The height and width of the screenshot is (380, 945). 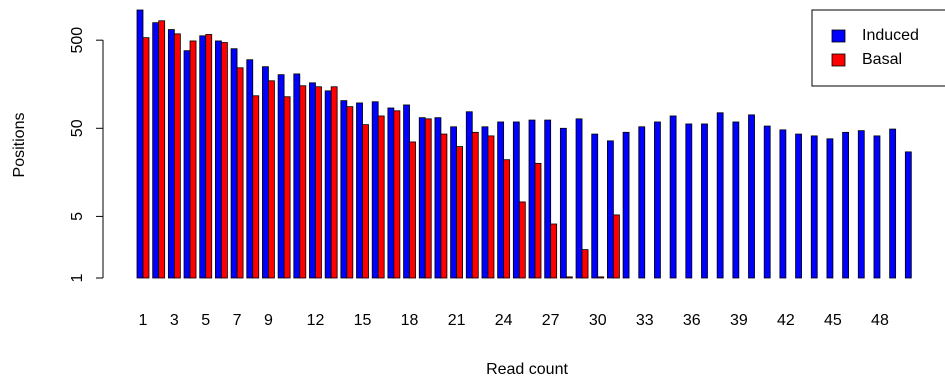 I want to click on x-tick-label: 21, so click(x=457, y=320).